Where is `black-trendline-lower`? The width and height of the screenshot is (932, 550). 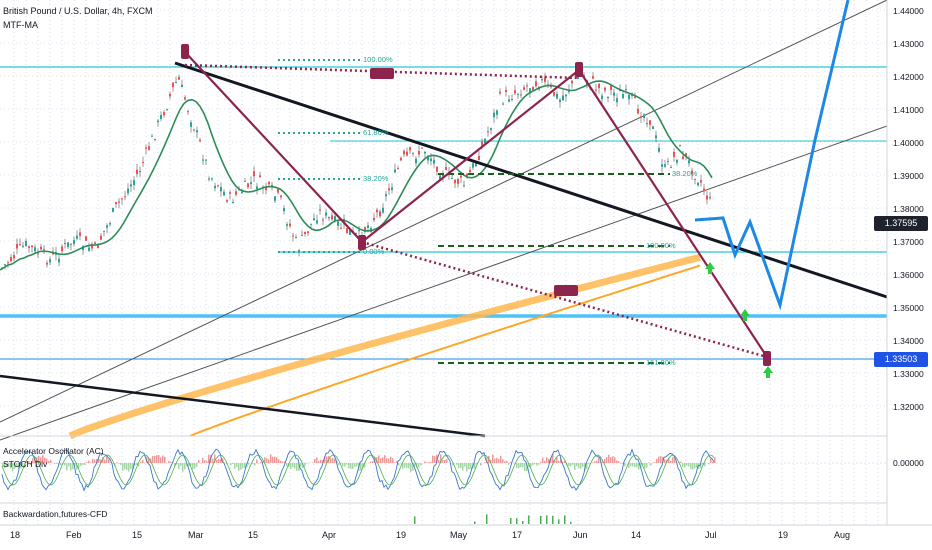 black-trendline-lower is located at coordinates (243, 406).